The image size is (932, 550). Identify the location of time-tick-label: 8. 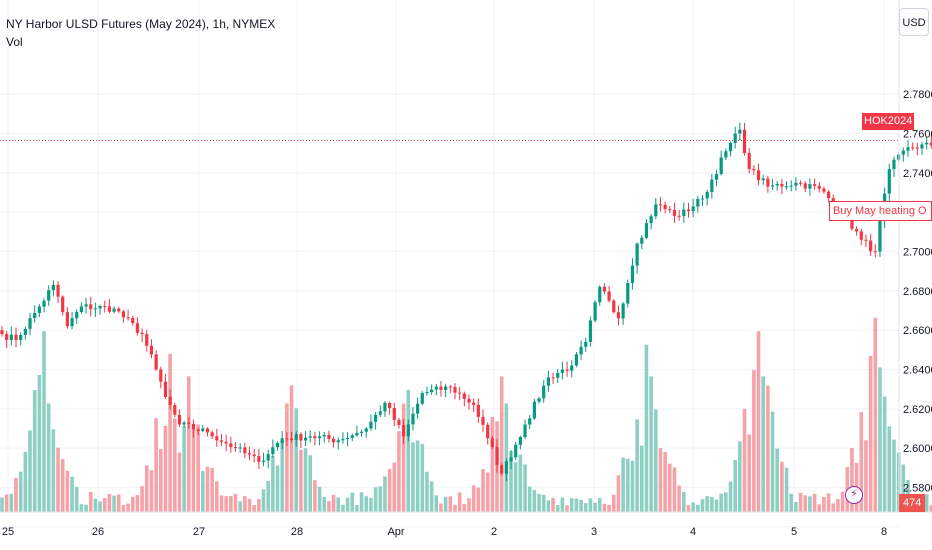
(884, 532).